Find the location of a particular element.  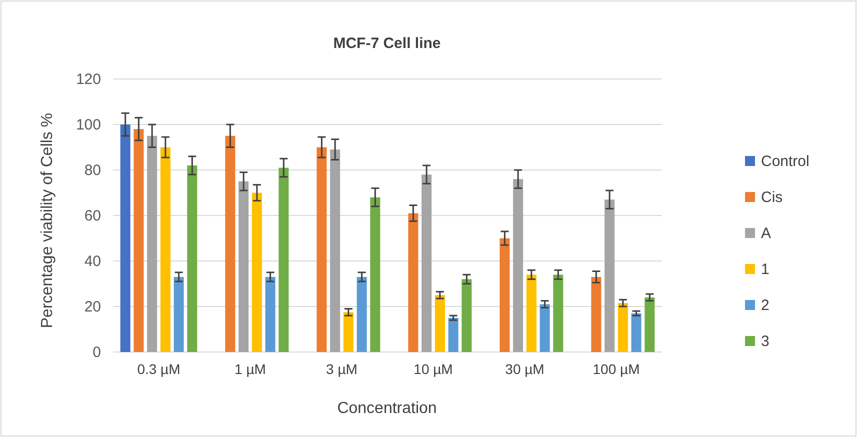

x-axis-title: Concentration is located at coordinates (387, 408).